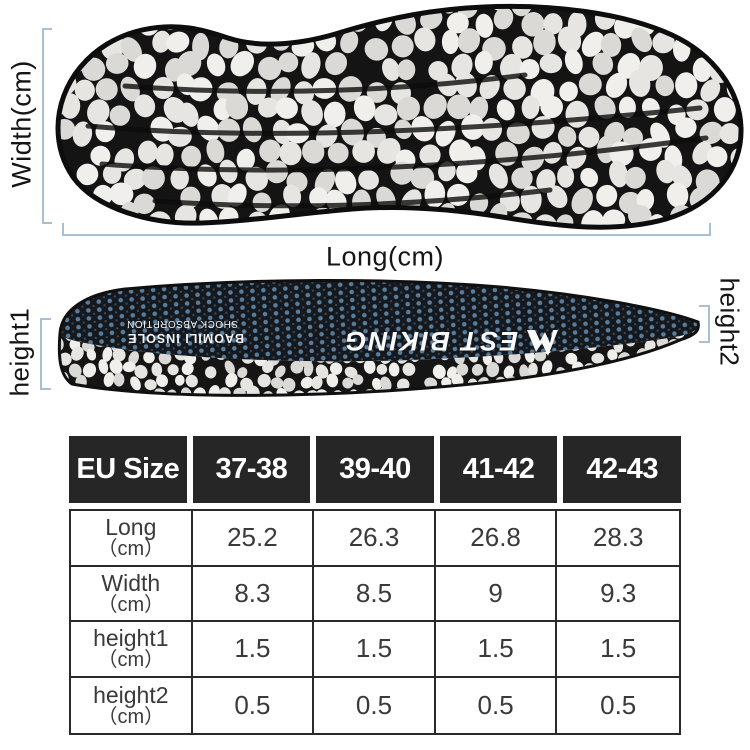 The image size is (750, 750). I want to click on width-measure-bracket, so click(47, 126).